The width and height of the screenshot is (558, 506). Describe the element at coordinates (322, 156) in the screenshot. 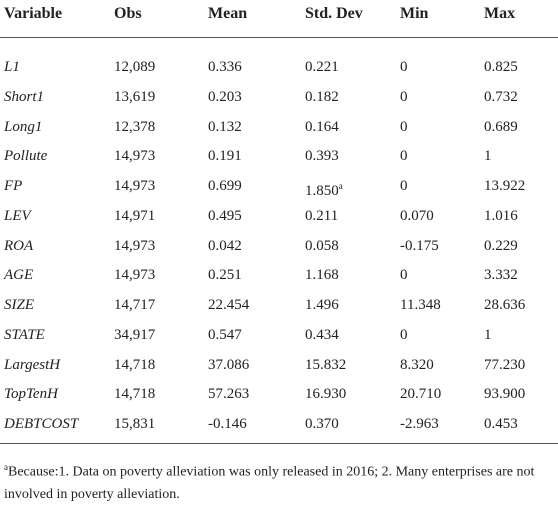

I see `table-cell: 0.393` at that location.